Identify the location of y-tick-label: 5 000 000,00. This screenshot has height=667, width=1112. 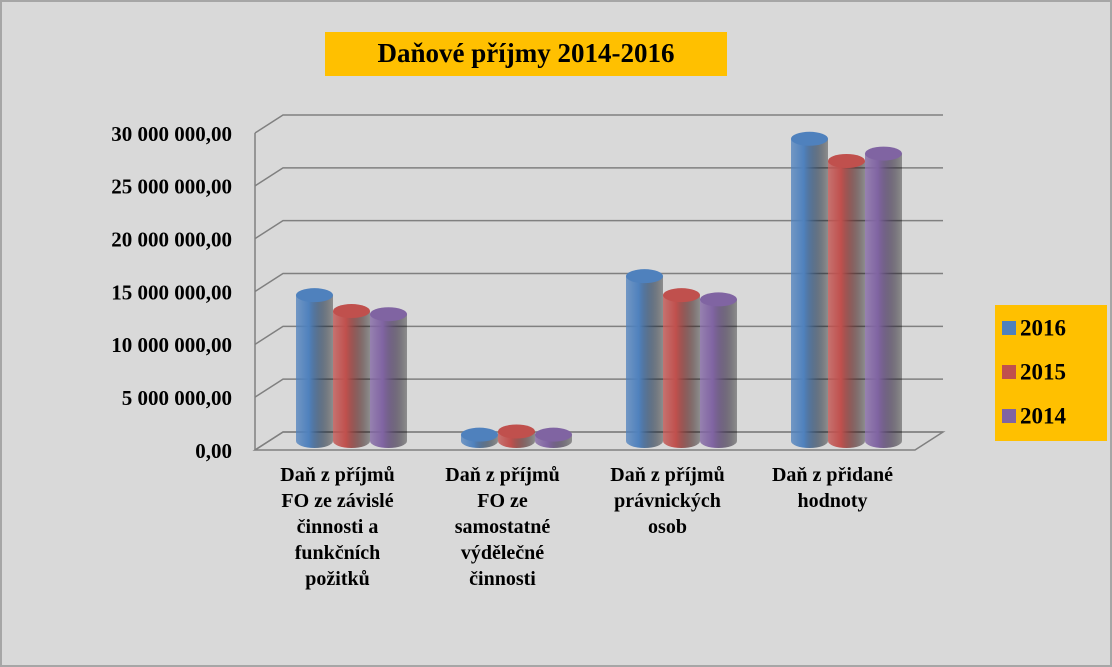
(177, 398).